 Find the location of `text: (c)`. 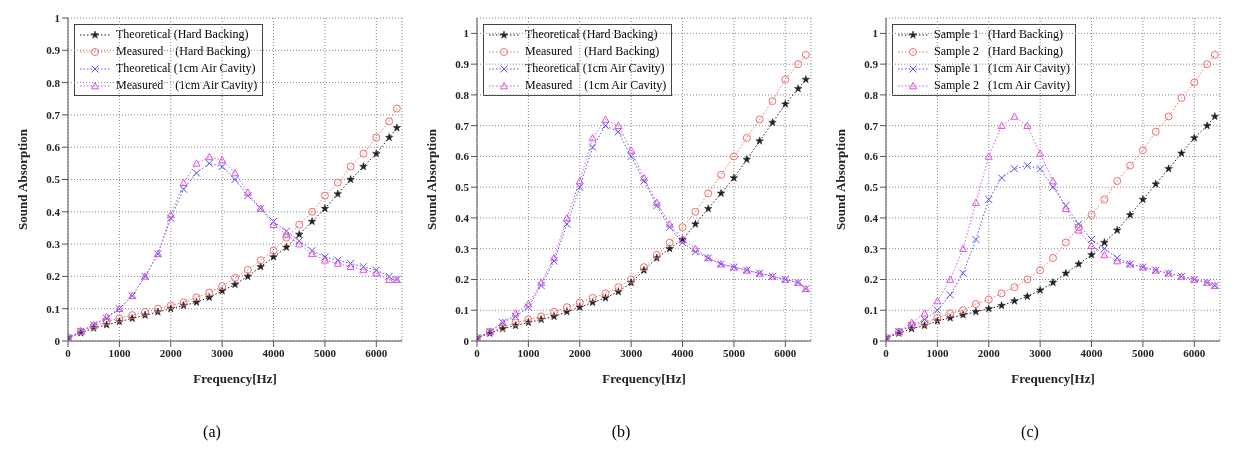

text: (c) is located at coordinates (1030, 432).